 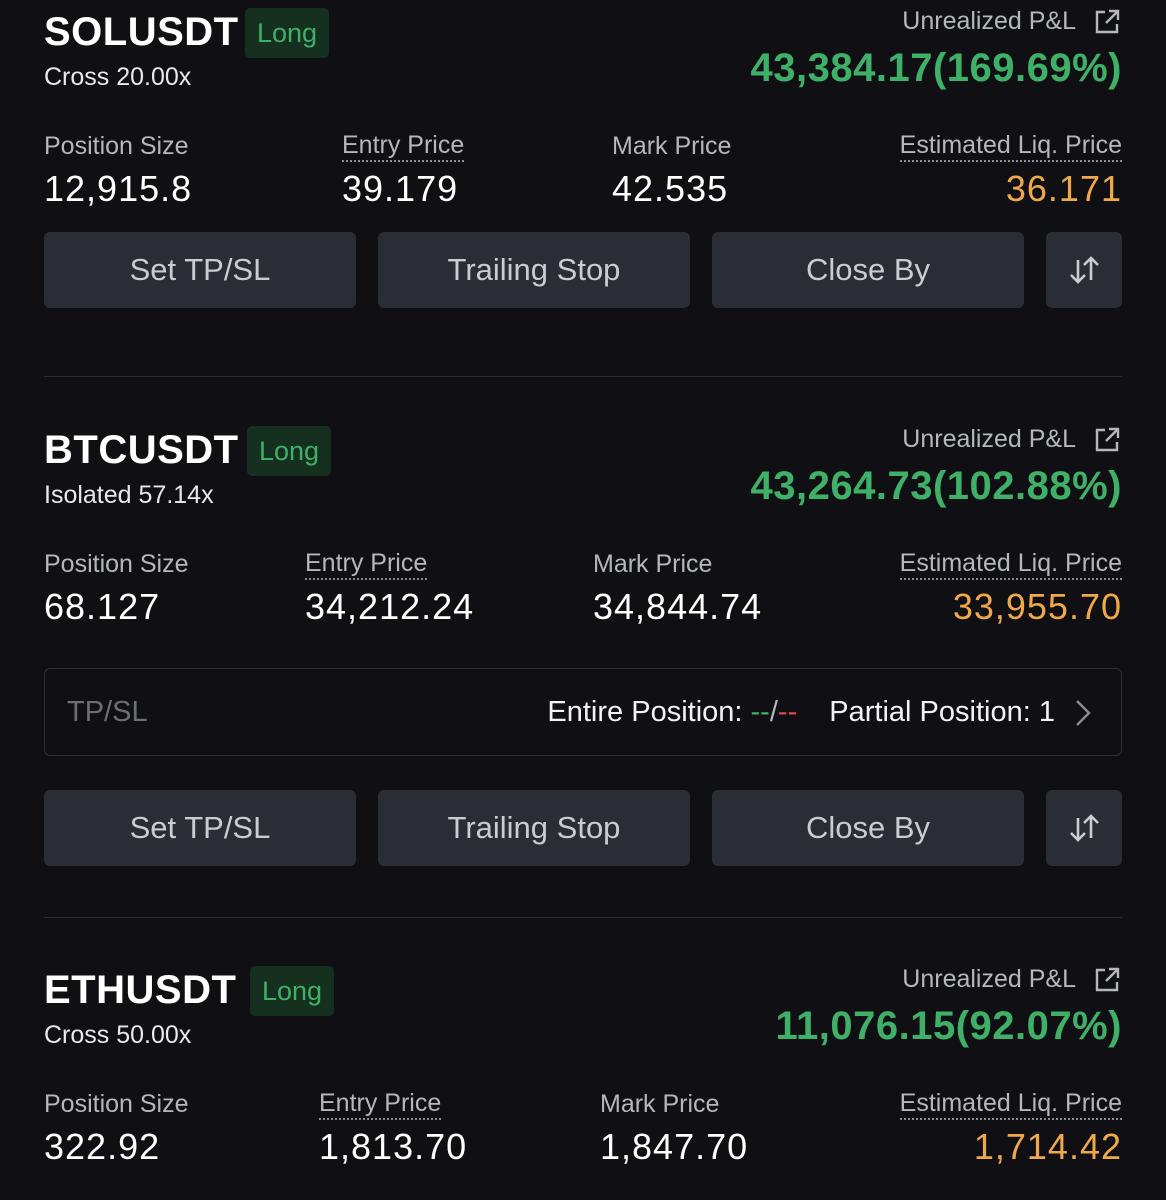 I want to click on entry-price-value: 34,212.24, so click(x=390, y=606).